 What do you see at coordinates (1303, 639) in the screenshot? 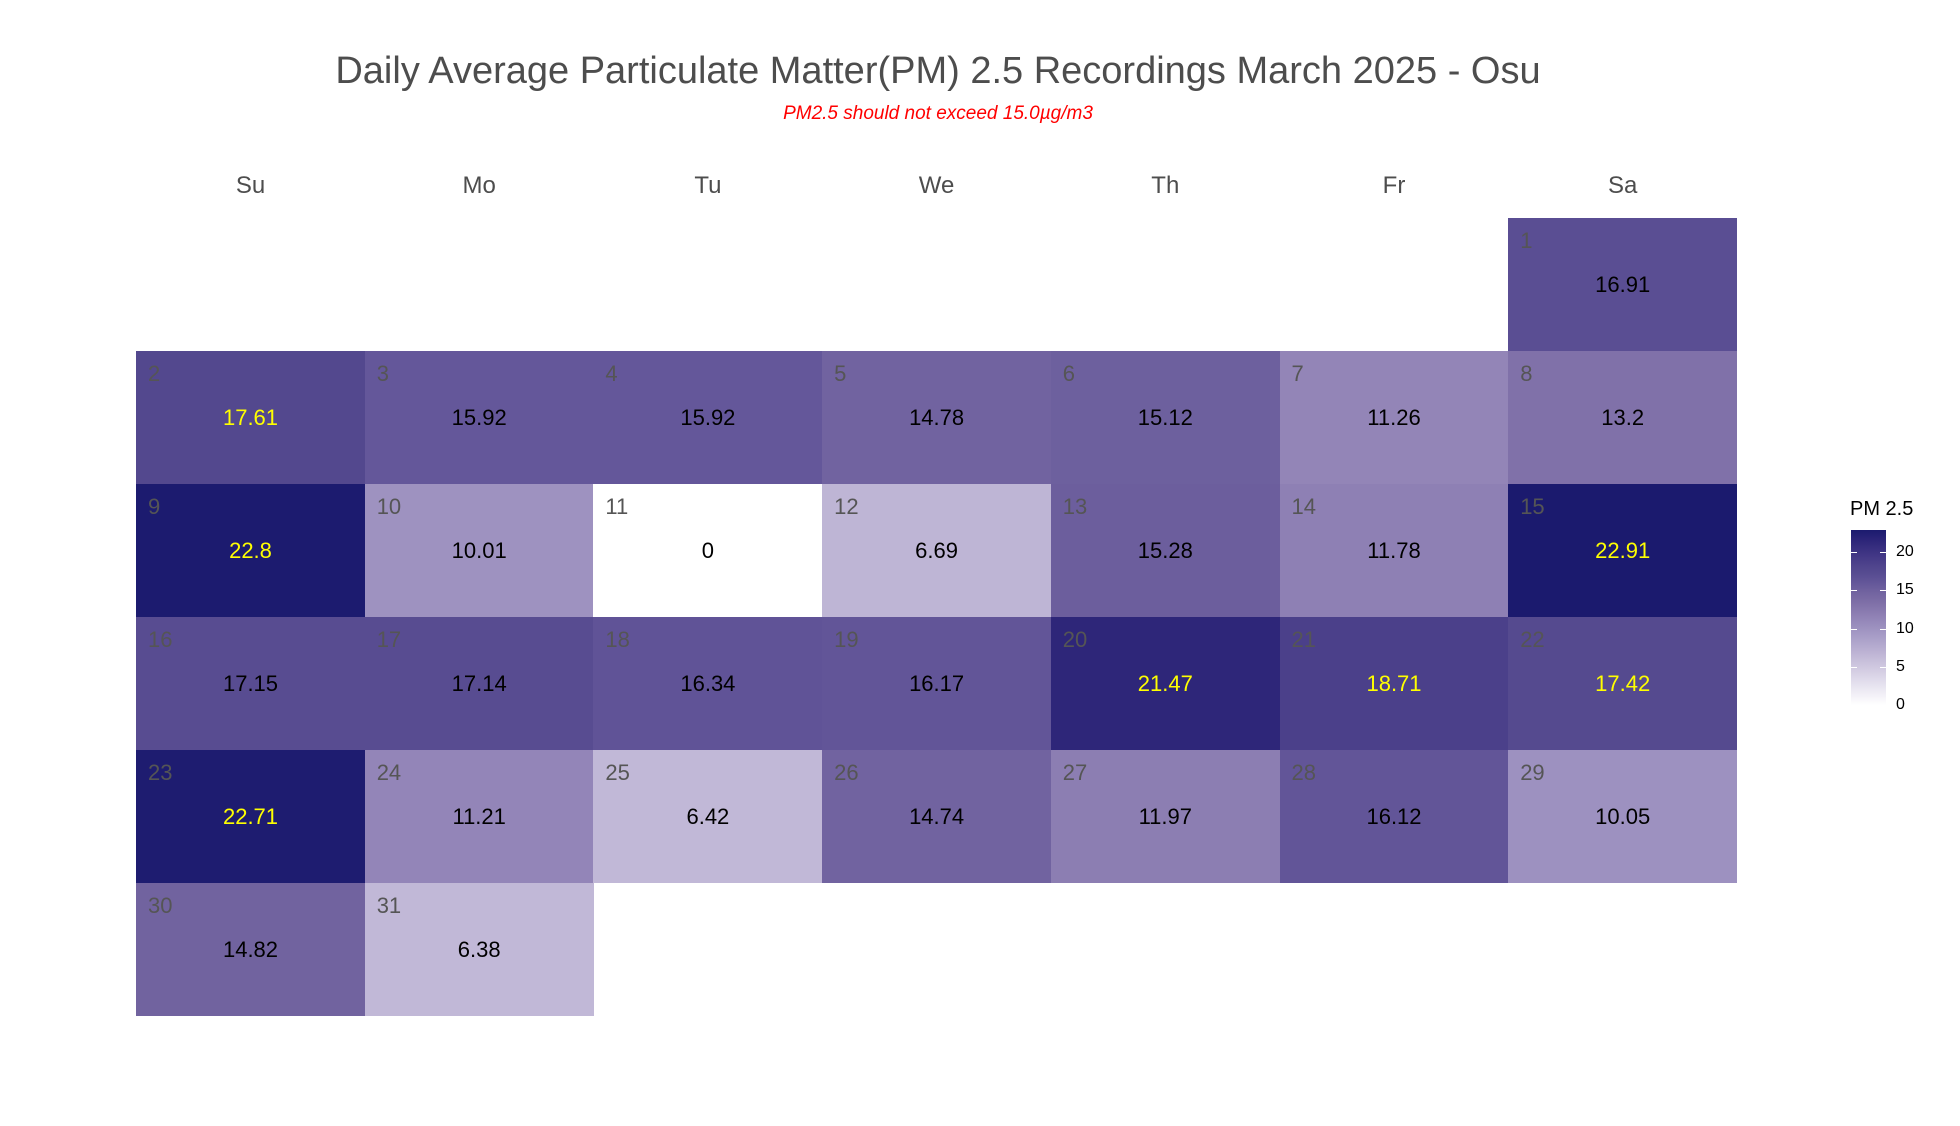
I see `day-number-label: 21` at bounding box center [1303, 639].